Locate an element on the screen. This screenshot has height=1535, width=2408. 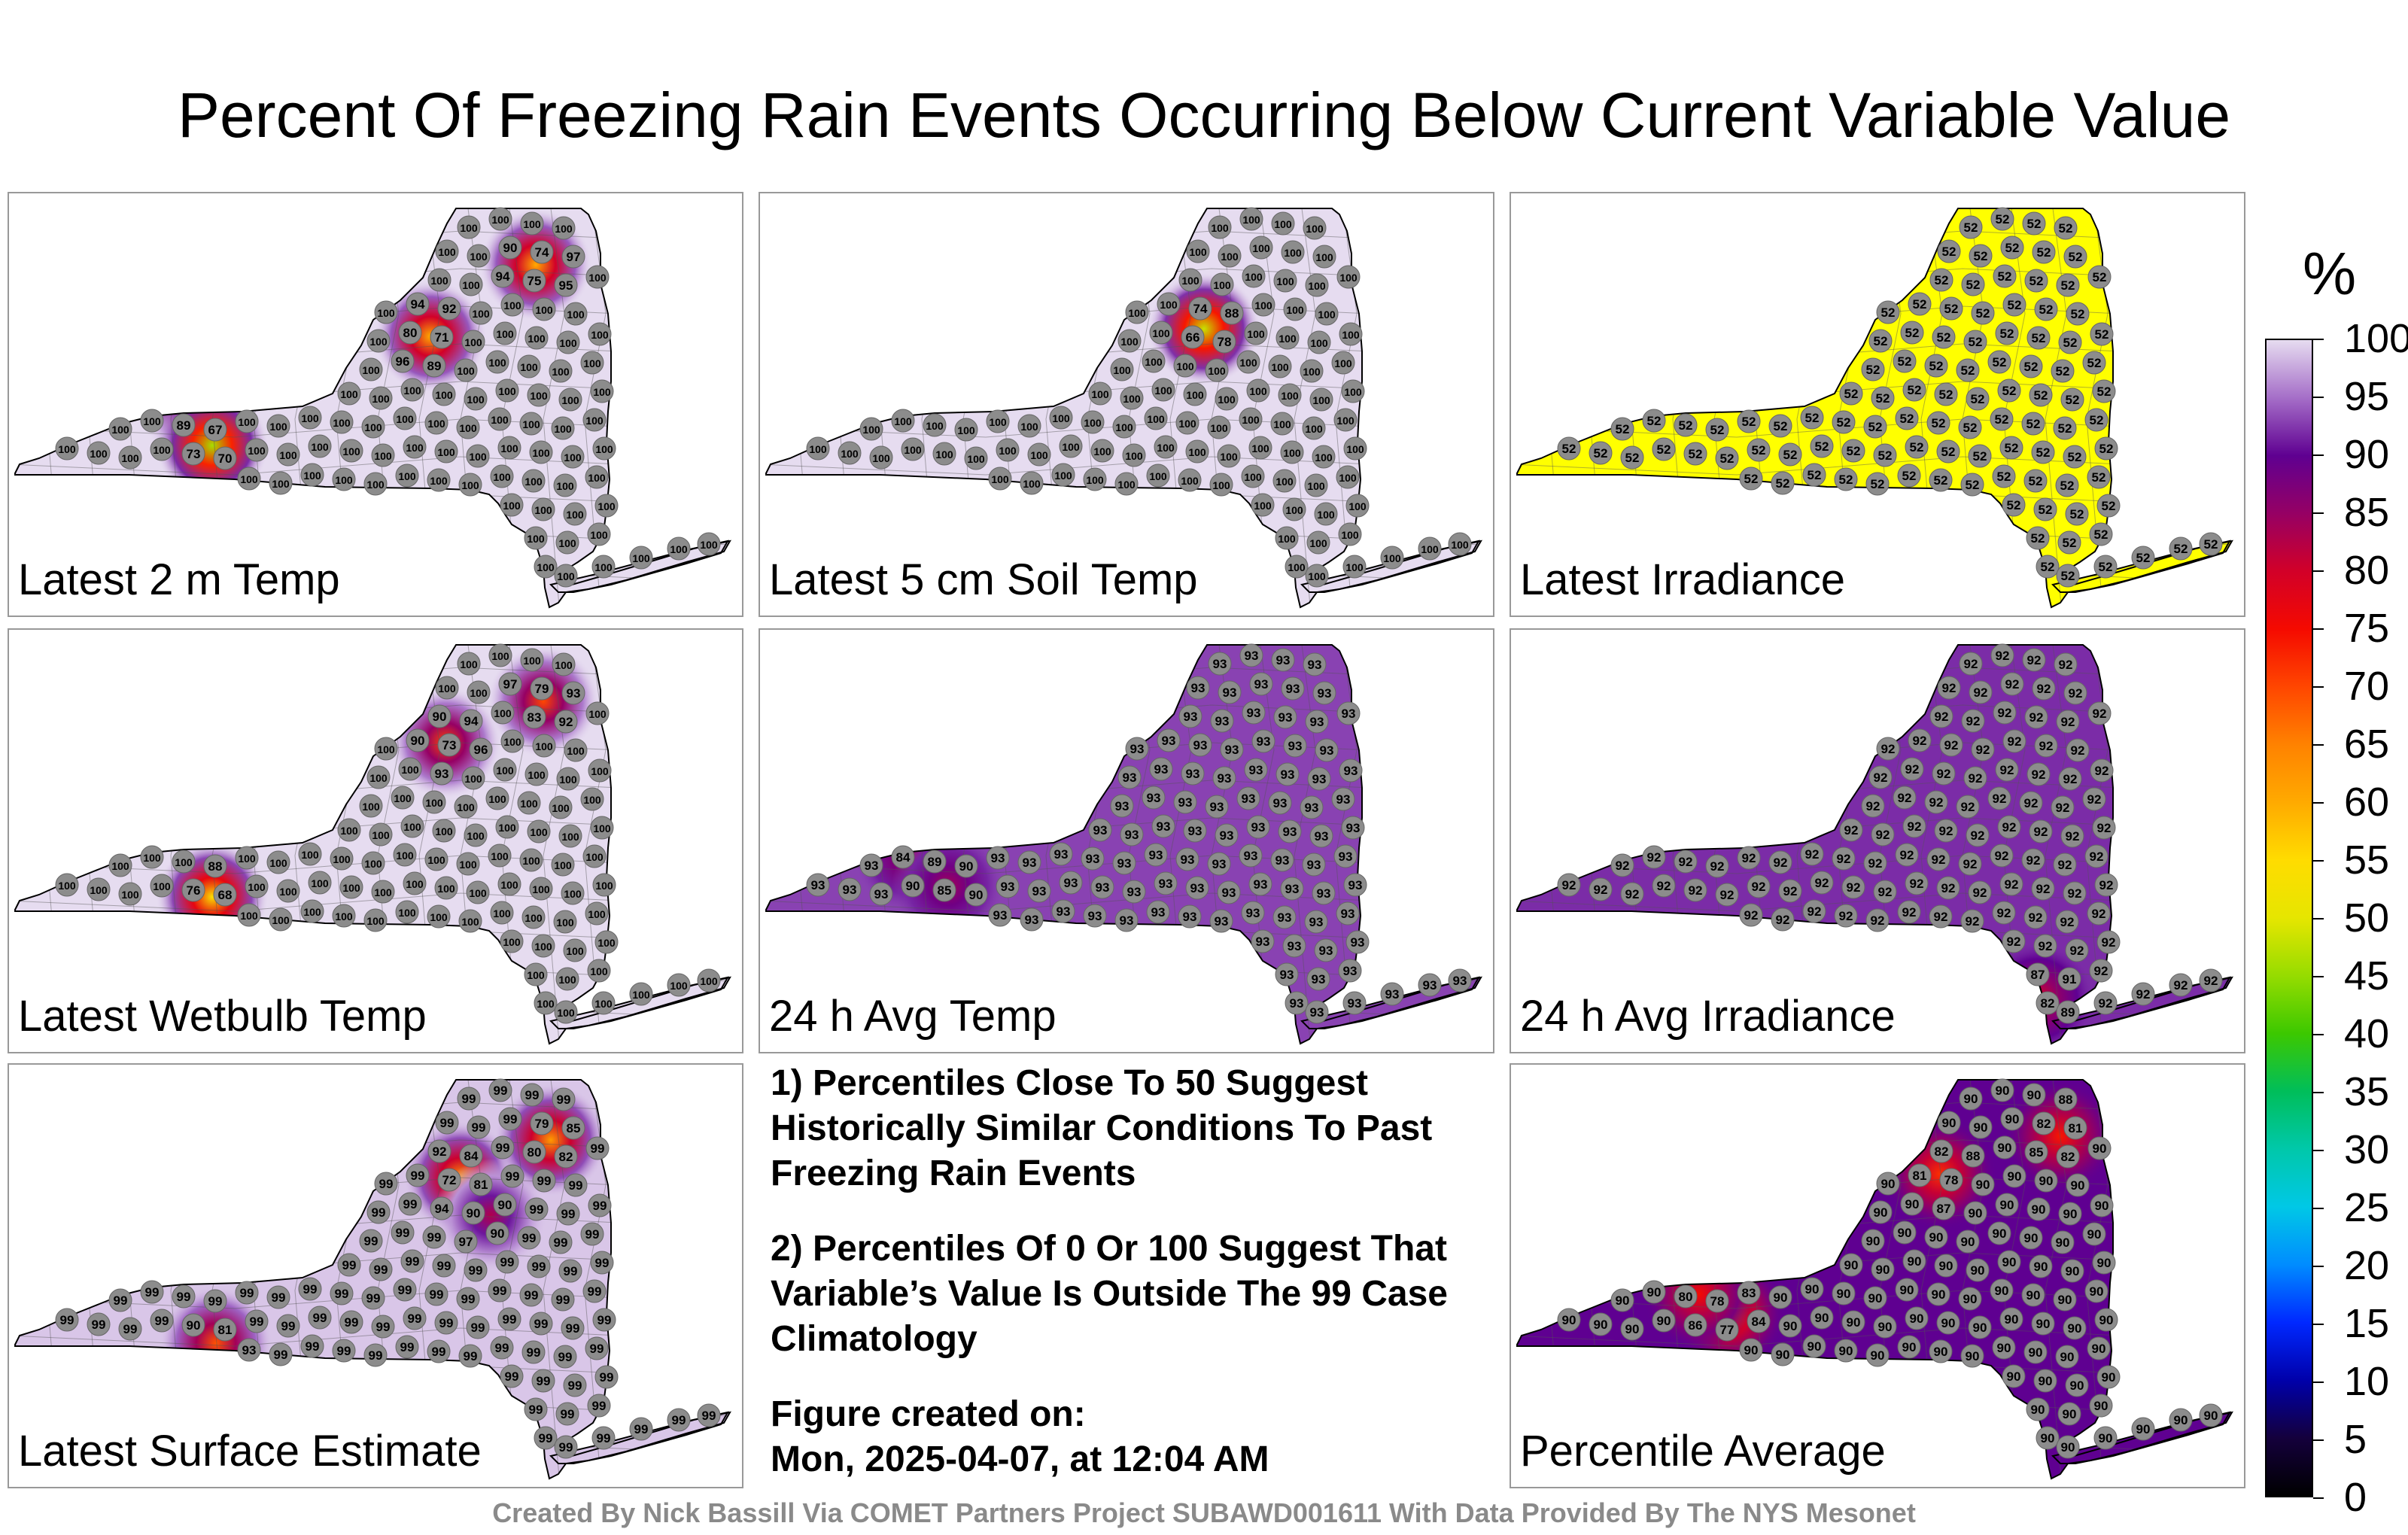
station-marker: 81 is located at coordinates (2075, 1128).